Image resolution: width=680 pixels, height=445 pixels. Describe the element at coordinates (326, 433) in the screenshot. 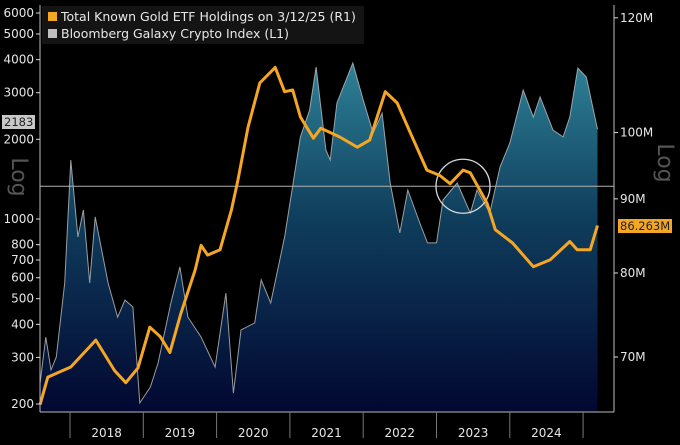

I see `x-tick-label: 2021` at that location.